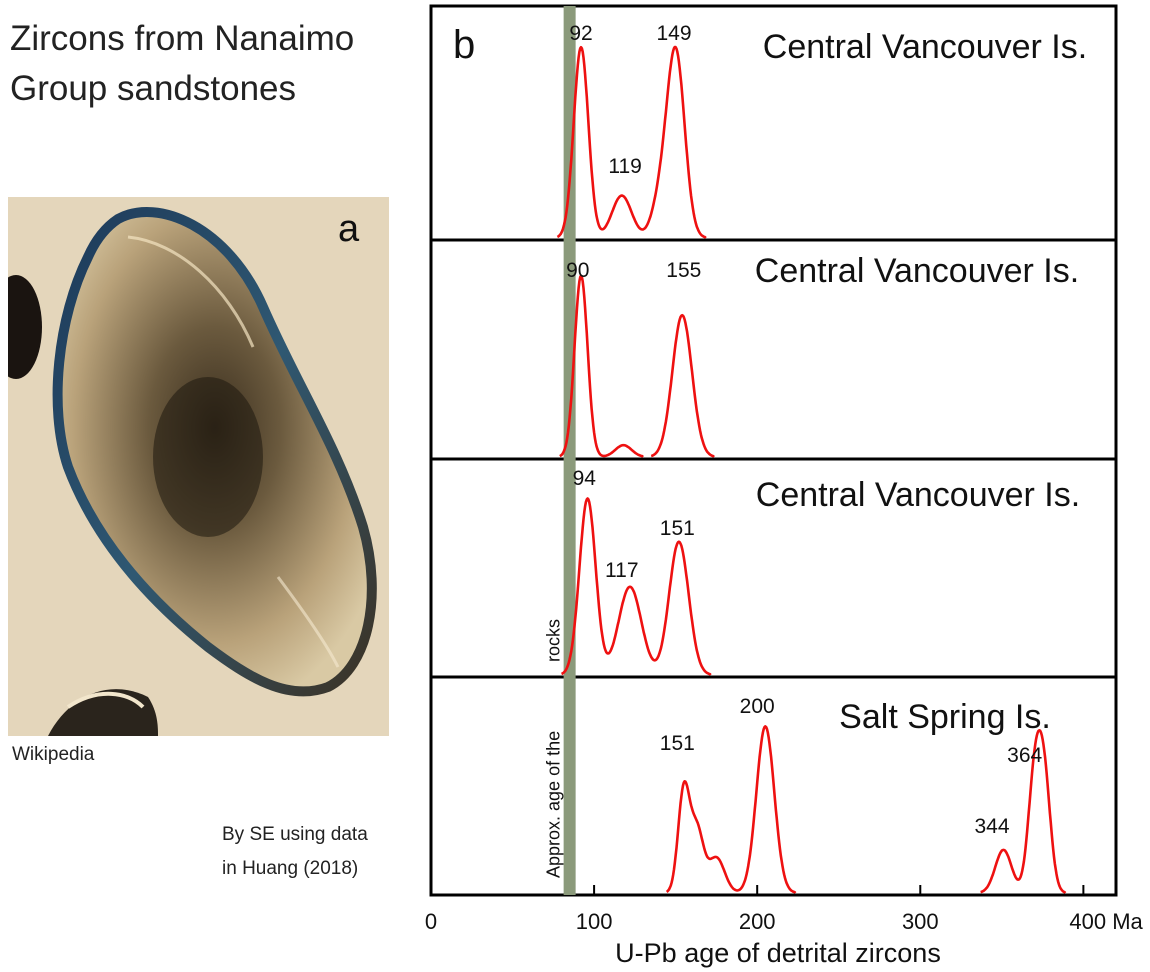  Describe the element at coordinates (784, 909) in the screenshot. I see `x-axis: 0 100 200 300 400 Ma` at that location.